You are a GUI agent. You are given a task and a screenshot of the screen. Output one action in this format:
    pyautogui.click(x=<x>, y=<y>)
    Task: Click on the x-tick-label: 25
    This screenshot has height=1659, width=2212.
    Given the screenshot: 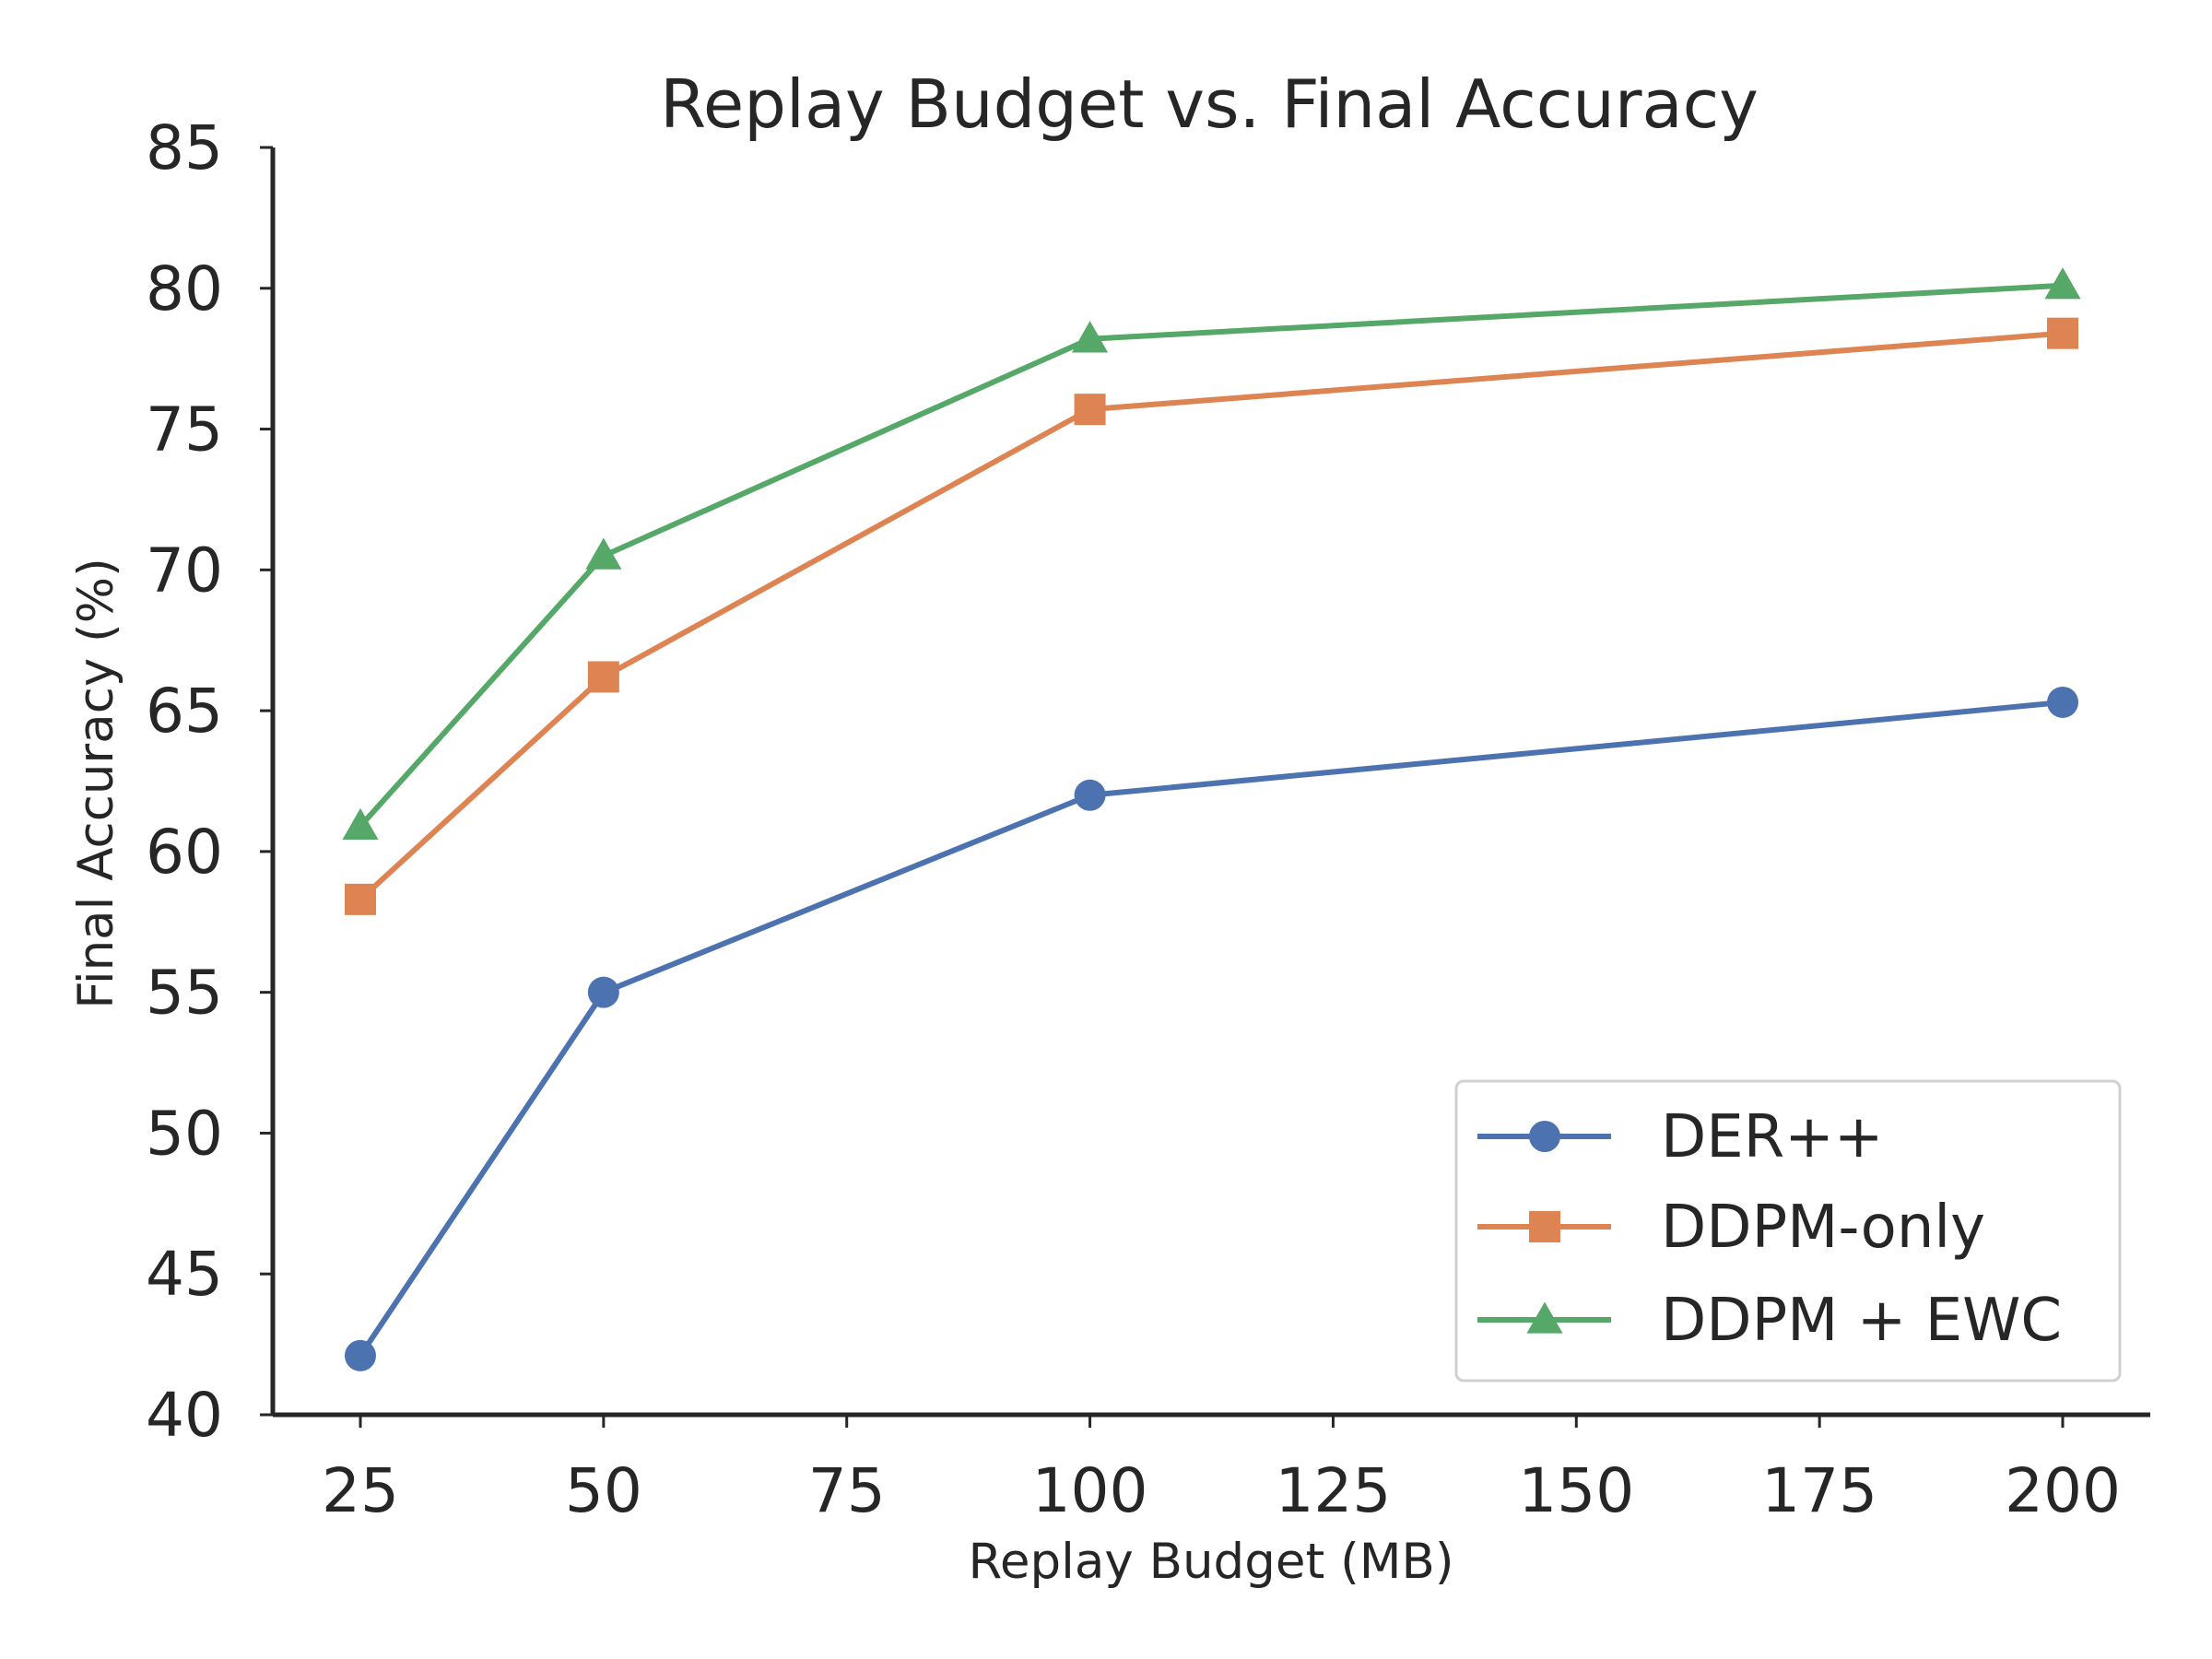 What is the action you would take?
    pyautogui.click(x=360, y=1490)
    